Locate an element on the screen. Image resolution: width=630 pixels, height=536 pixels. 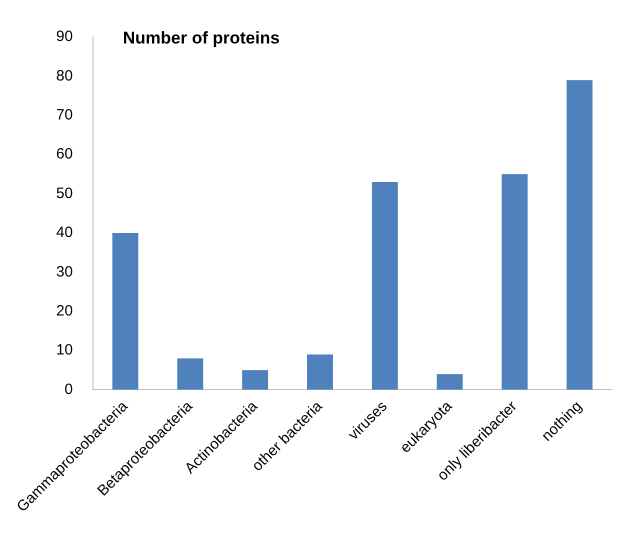
y-tick-label: 60 is located at coordinates (64, 154).